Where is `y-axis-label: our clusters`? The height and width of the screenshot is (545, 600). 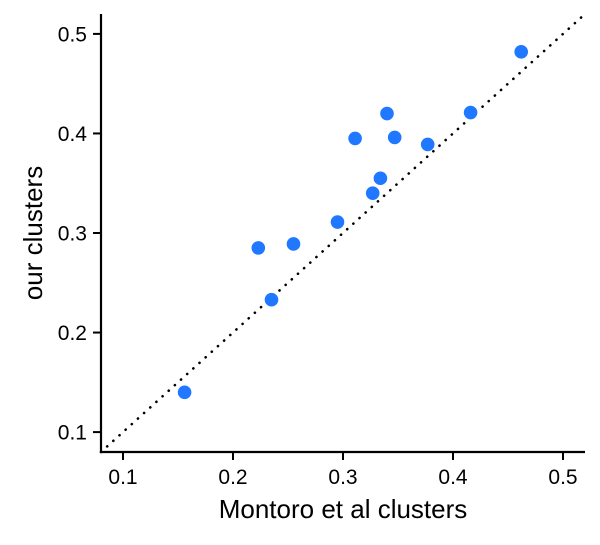
y-axis-label: our clusters is located at coordinates (33, 233).